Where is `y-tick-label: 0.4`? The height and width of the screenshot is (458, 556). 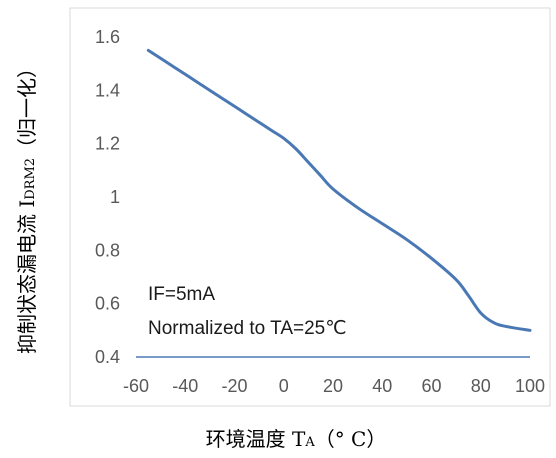
y-tick-label: 0.4 is located at coordinates (107, 357).